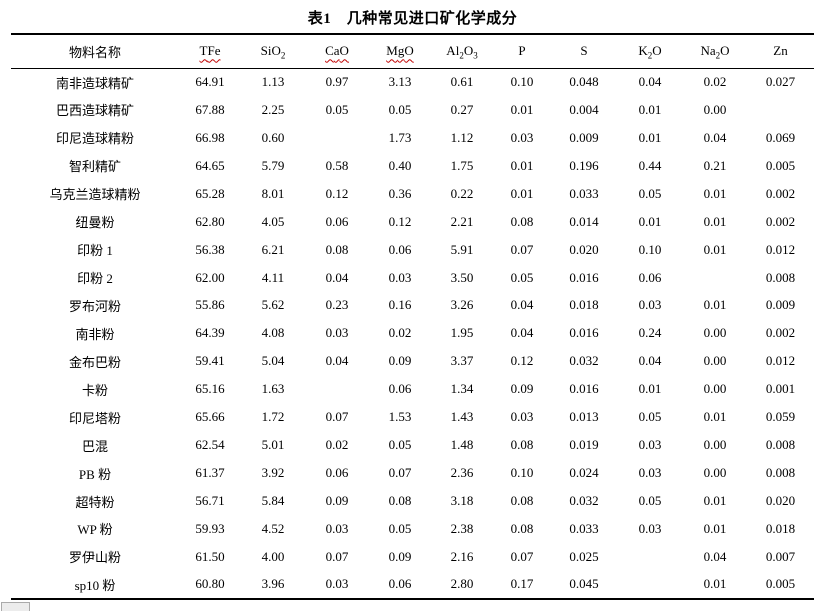  I want to click on cell-zn: 0.007, so click(780, 556).